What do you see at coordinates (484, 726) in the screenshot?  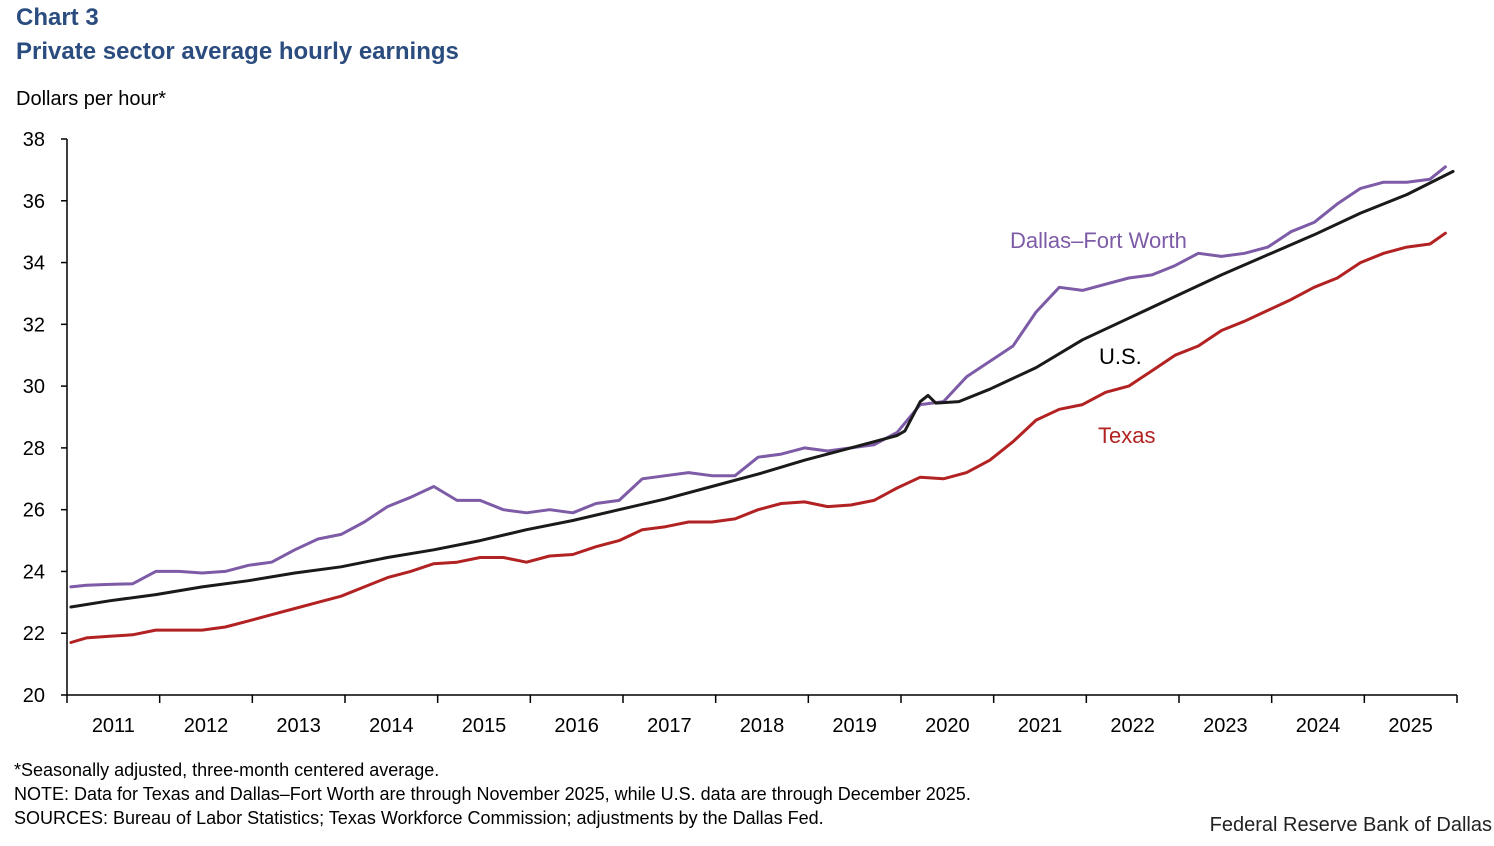 I see `x-tick-label: 2015` at bounding box center [484, 726].